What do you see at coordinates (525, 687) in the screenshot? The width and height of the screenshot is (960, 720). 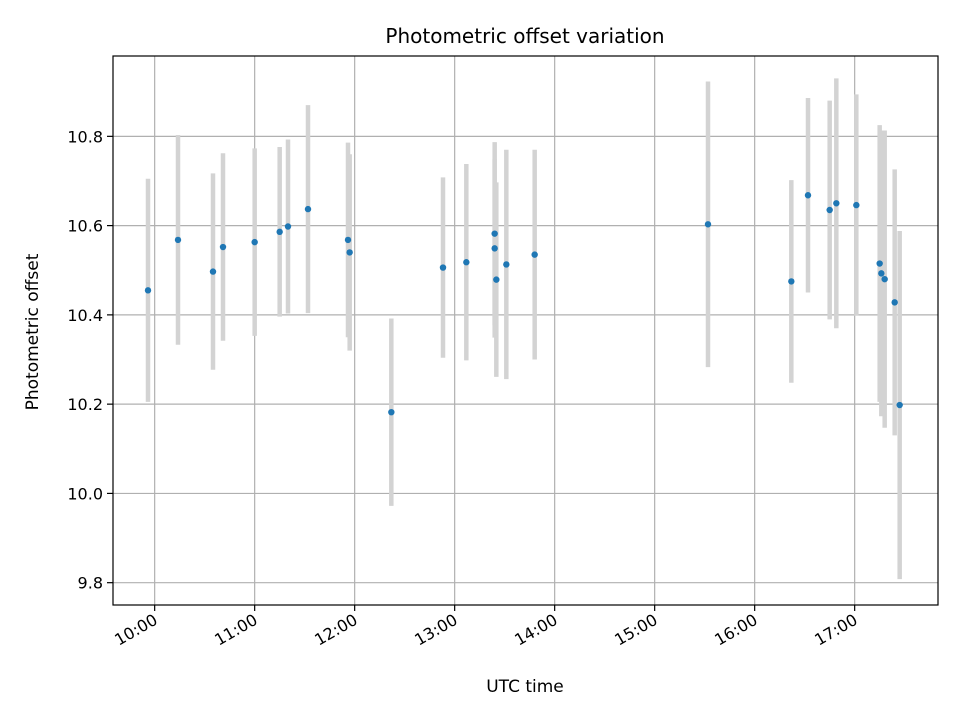 I see `x-axis-title: UTC time` at bounding box center [525, 687].